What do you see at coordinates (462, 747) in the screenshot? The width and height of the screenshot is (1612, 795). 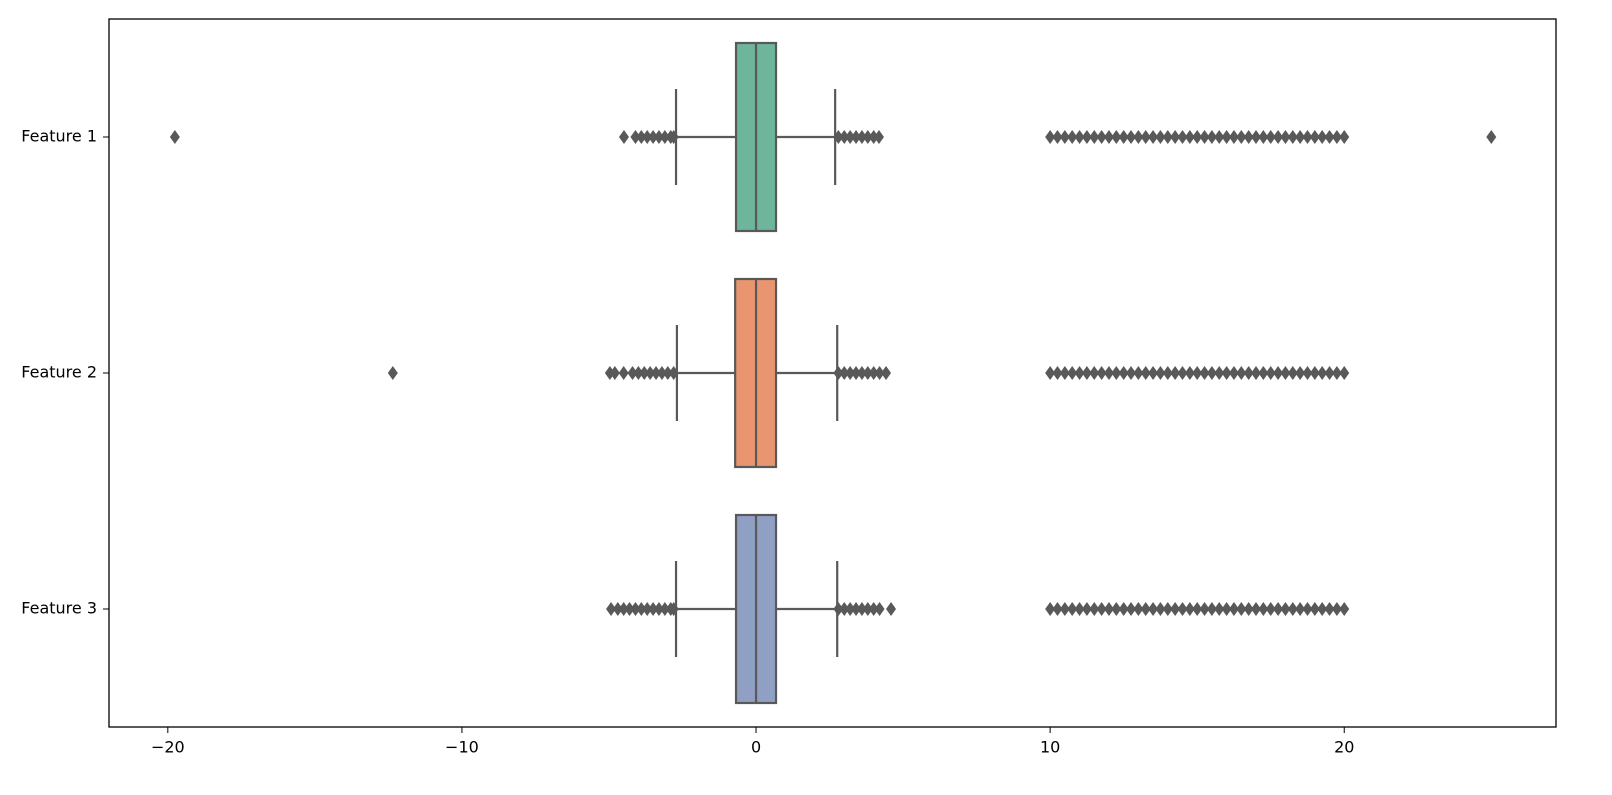 I see `x-tick-label: −10` at bounding box center [462, 747].